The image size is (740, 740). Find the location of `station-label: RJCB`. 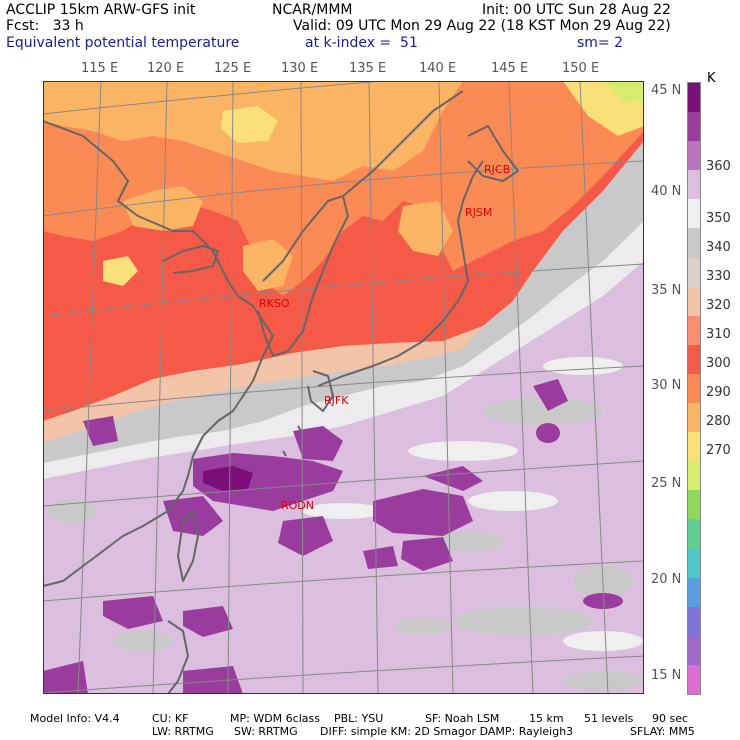

station-label: RJCB is located at coordinates (497, 169).